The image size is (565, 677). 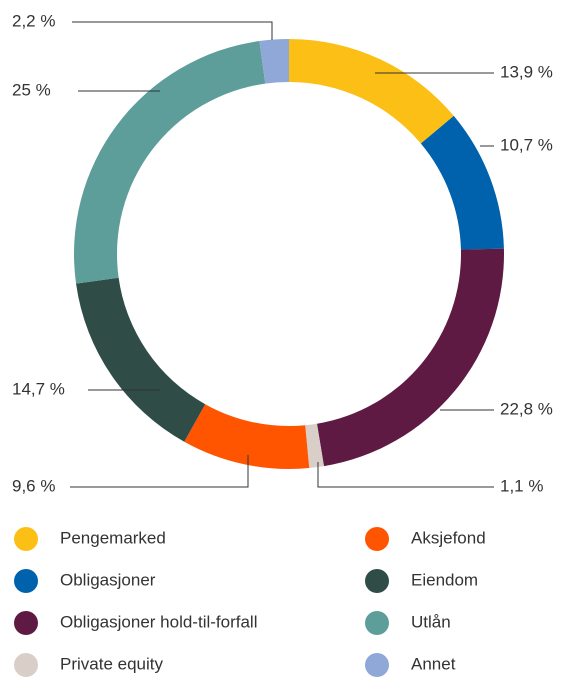 What do you see at coordinates (431, 621) in the screenshot?
I see `legend-label: Utlån` at bounding box center [431, 621].